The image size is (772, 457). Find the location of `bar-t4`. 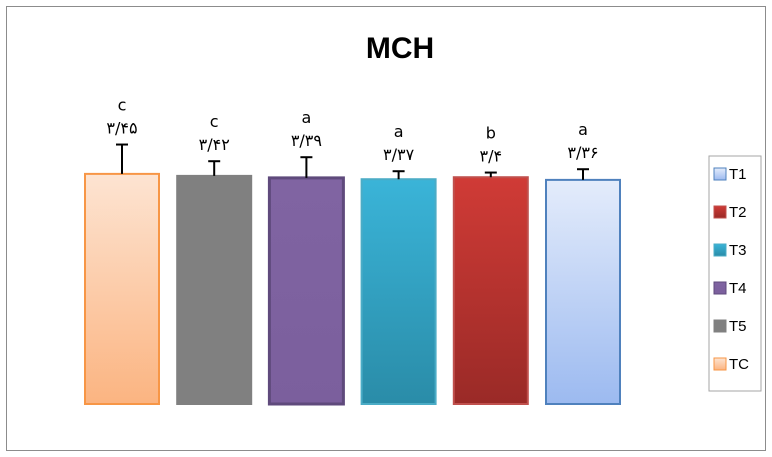

bar-t4 is located at coordinates (306, 291).